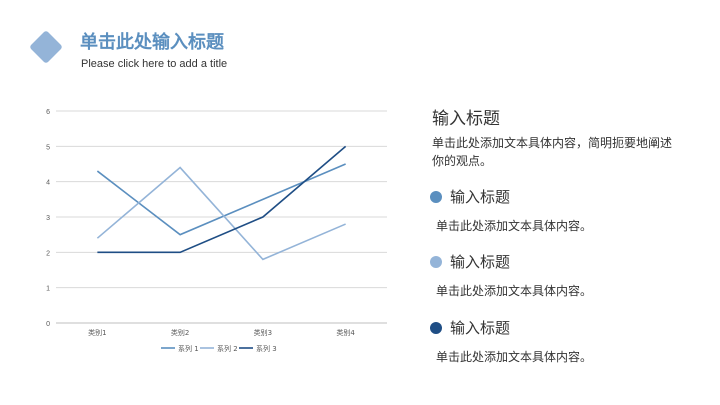 The image size is (720, 405). Describe the element at coordinates (552, 152) in the screenshot. I see `side-description: 单击此处添加文本具体内容，简明扼要地阐述你的观点。` at that location.